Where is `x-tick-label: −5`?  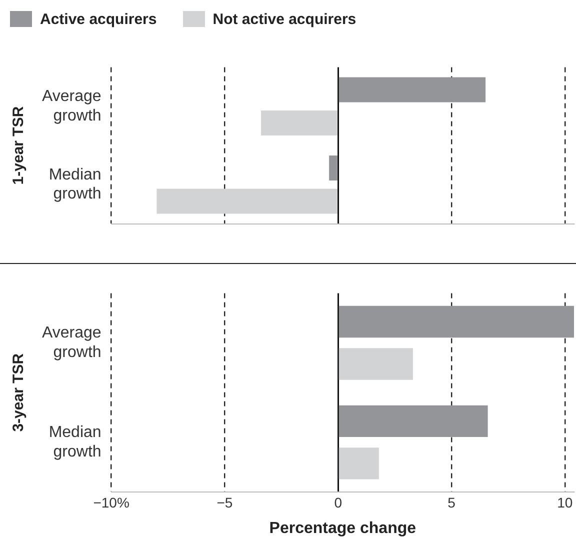
x-tick-label: −5 is located at coordinates (224, 502).